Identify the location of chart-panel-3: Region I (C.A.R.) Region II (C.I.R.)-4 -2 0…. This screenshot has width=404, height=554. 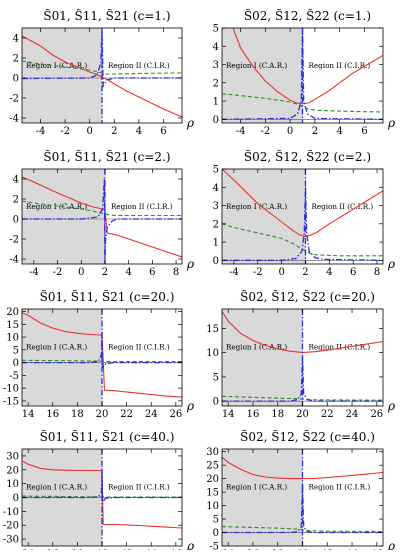
(101, 213).